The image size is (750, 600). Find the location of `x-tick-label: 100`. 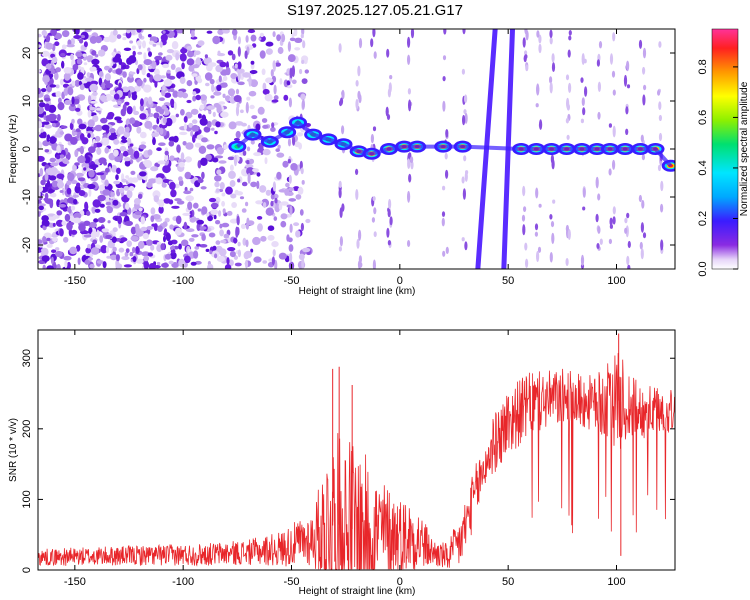

x-tick-label: 100 is located at coordinates (616, 582).